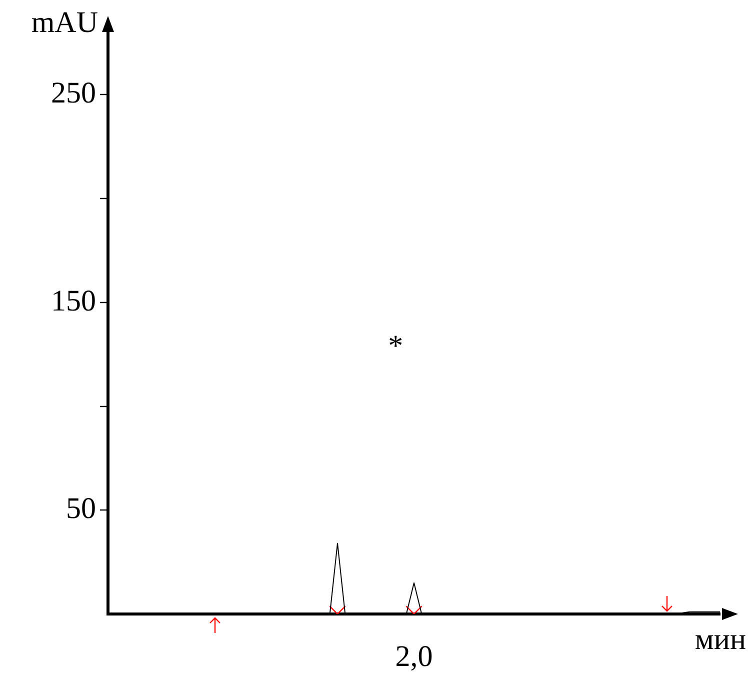 This screenshot has height=697, width=749. Describe the element at coordinates (396, 345) in the screenshot. I see `annotation: *` at that location.